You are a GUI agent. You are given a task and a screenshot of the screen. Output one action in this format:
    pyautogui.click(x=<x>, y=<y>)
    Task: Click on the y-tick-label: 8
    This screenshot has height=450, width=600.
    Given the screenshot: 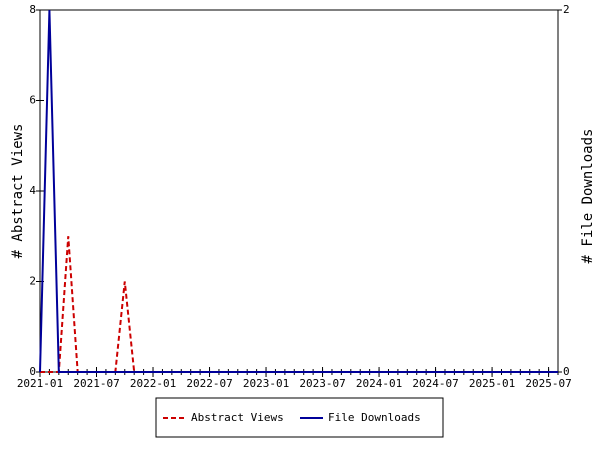 What is the action you would take?
    pyautogui.click(x=32, y=9)
    